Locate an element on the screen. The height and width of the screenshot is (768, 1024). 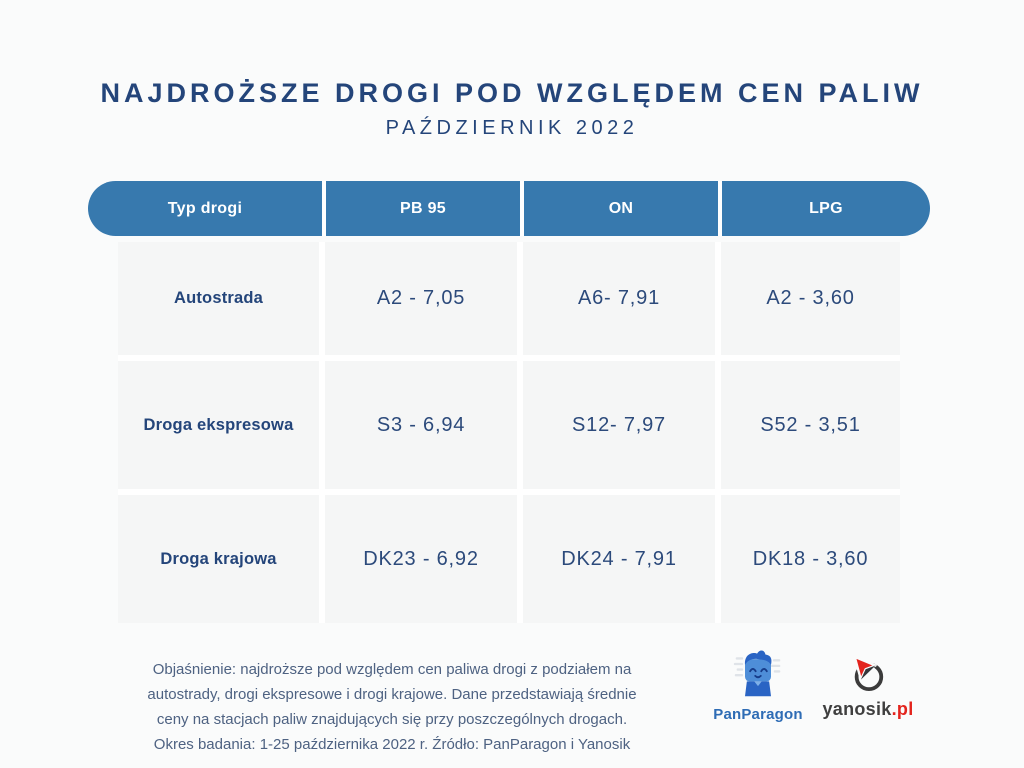
cell-autostrada-pb95: A2 - 7,05 is located at coordinates (421, 298).